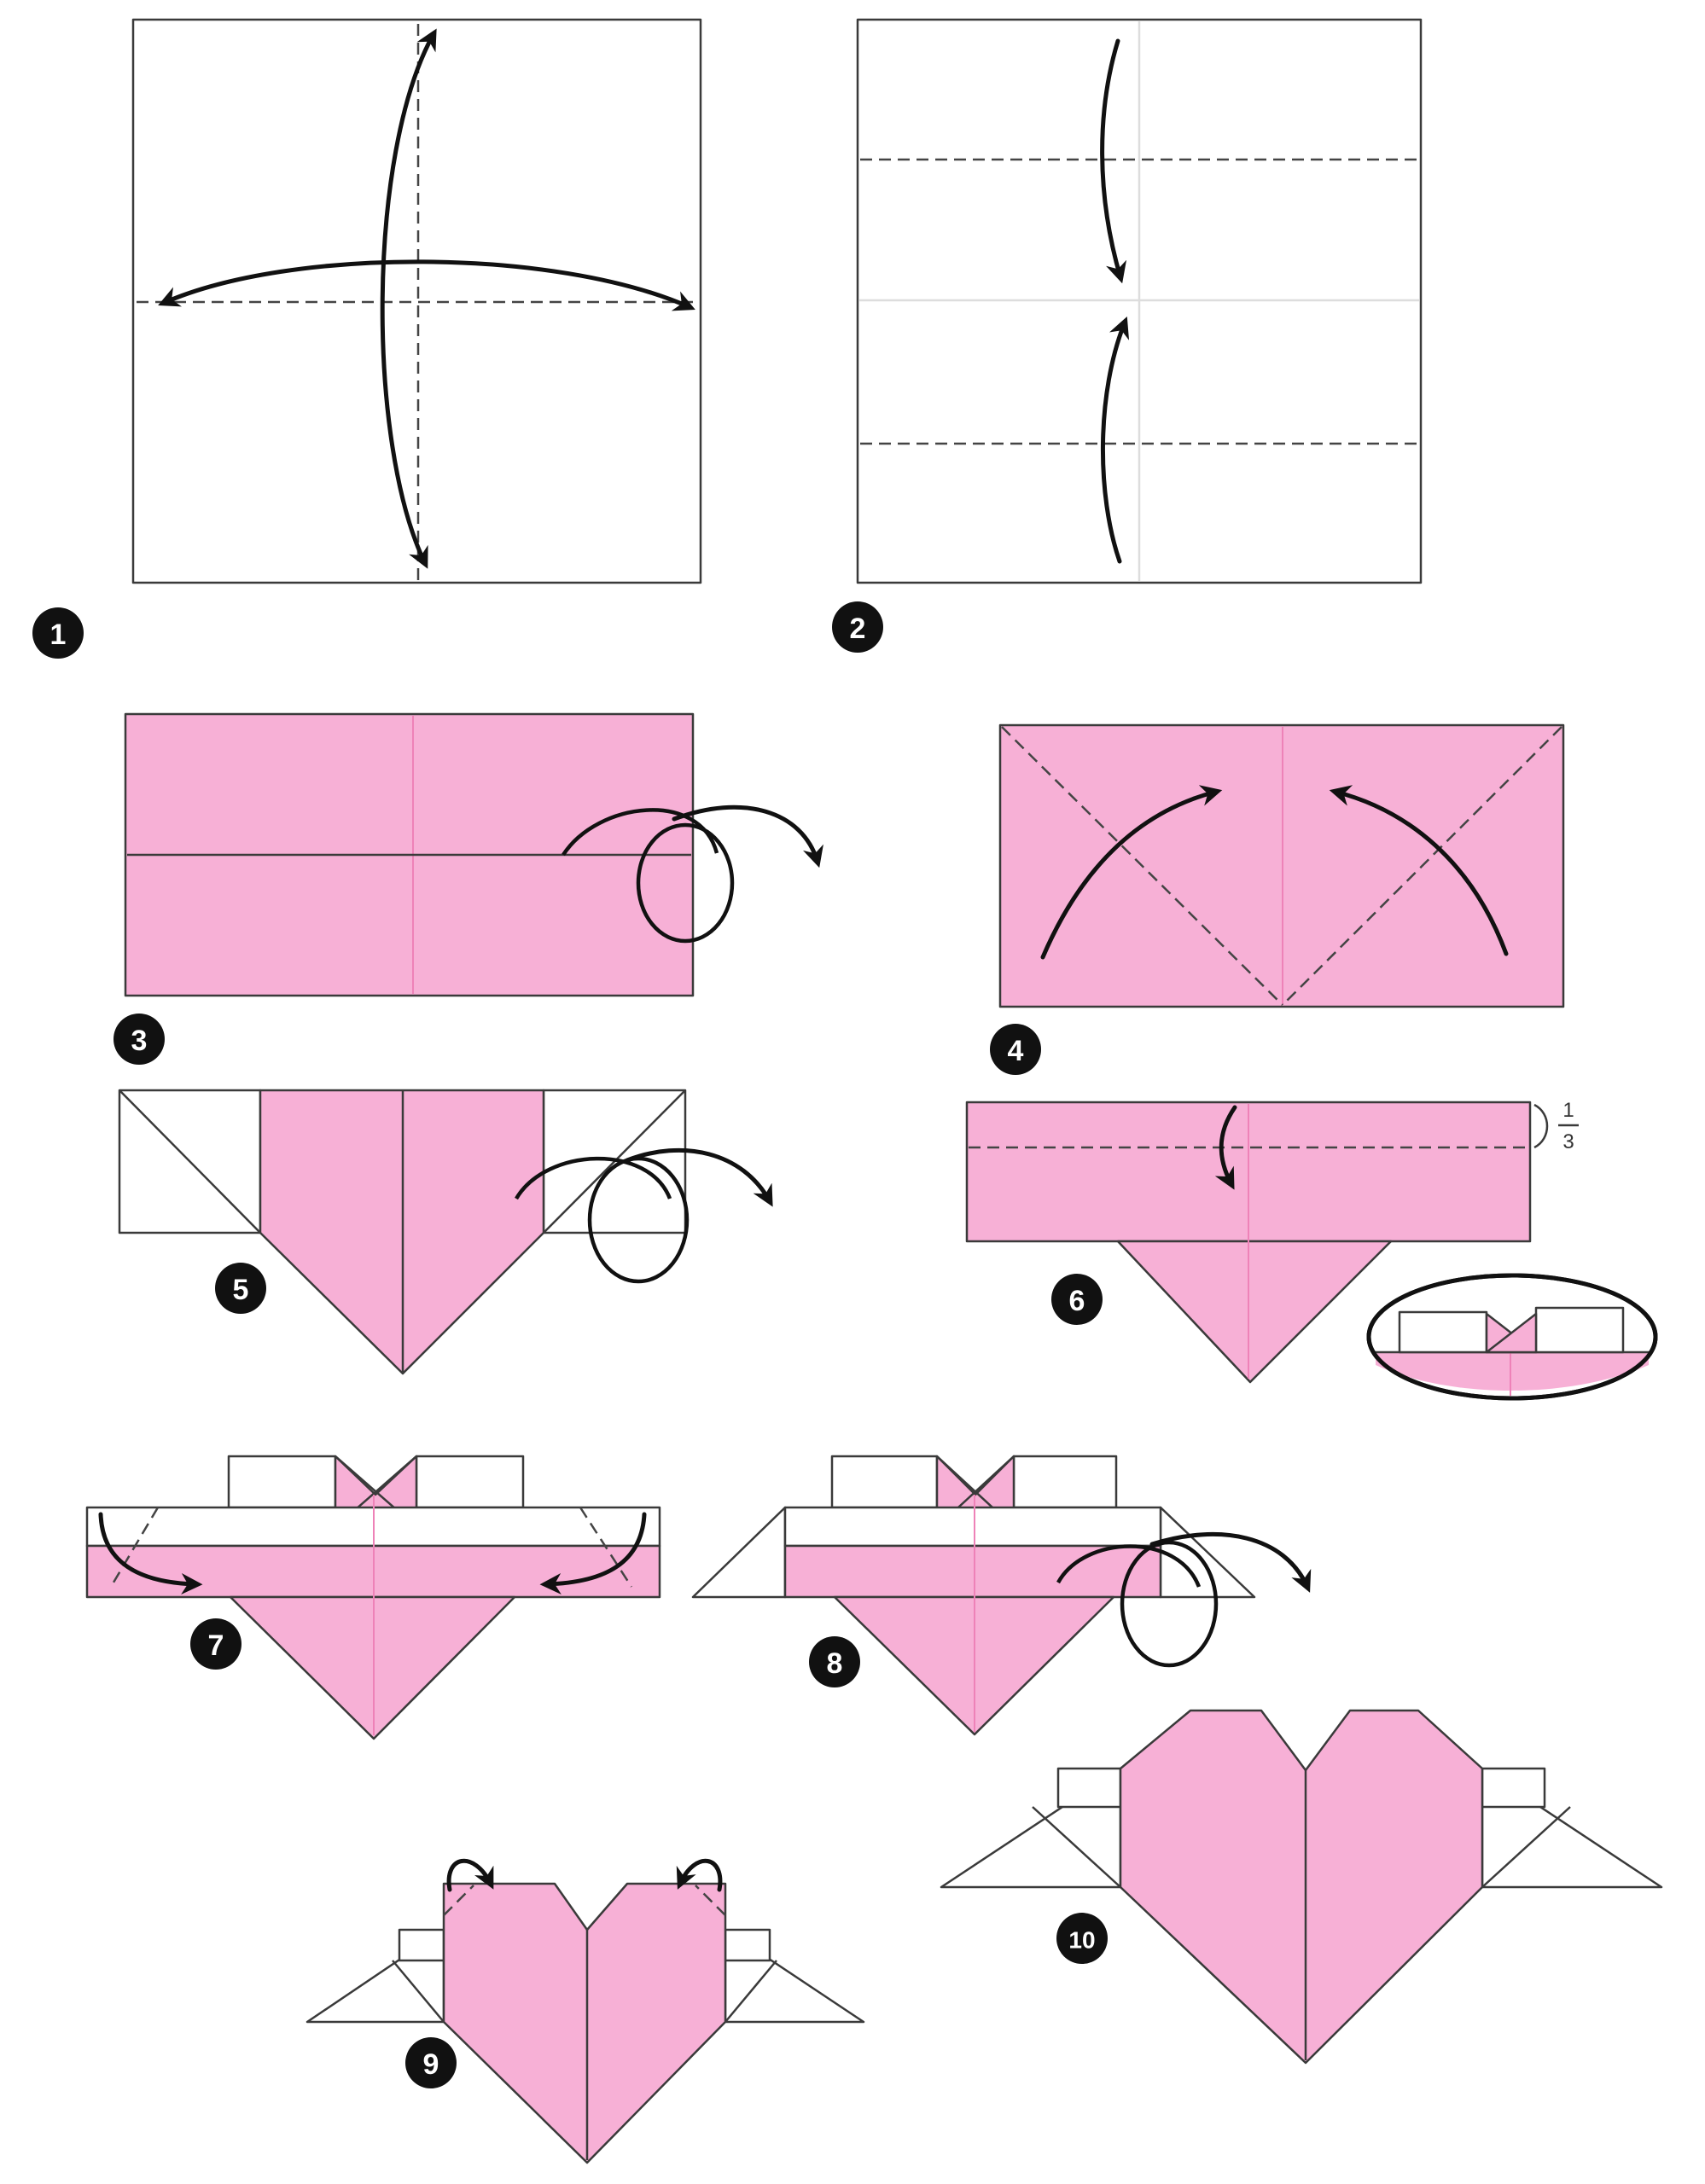 This screenshot has height=2184, width=1705. What do you see at coordinates (417, 301) in the screenshot?
I see `step-1-diagram` at bounding box center [417, 301].